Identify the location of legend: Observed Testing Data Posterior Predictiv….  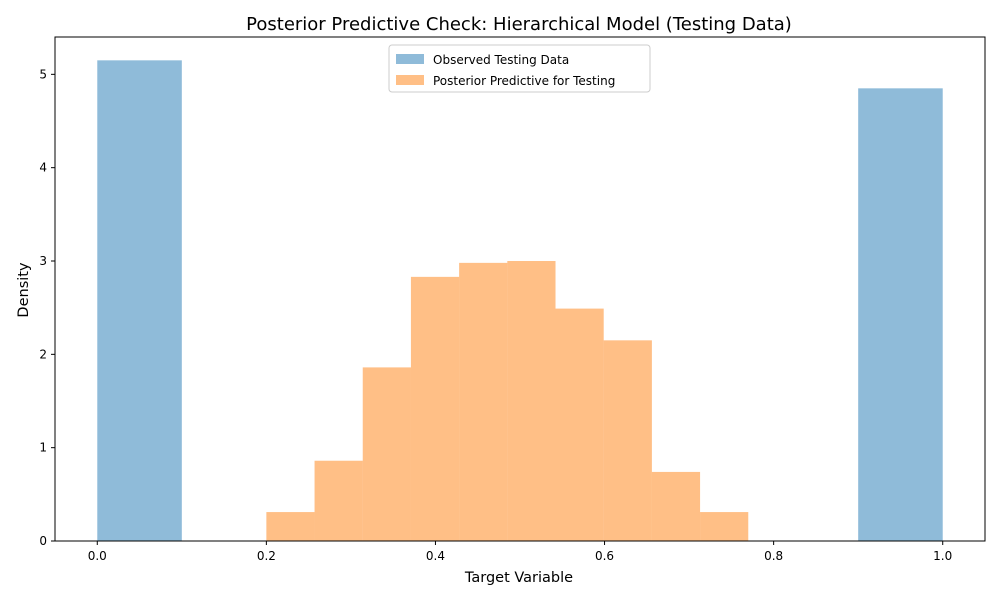
(519, 68).